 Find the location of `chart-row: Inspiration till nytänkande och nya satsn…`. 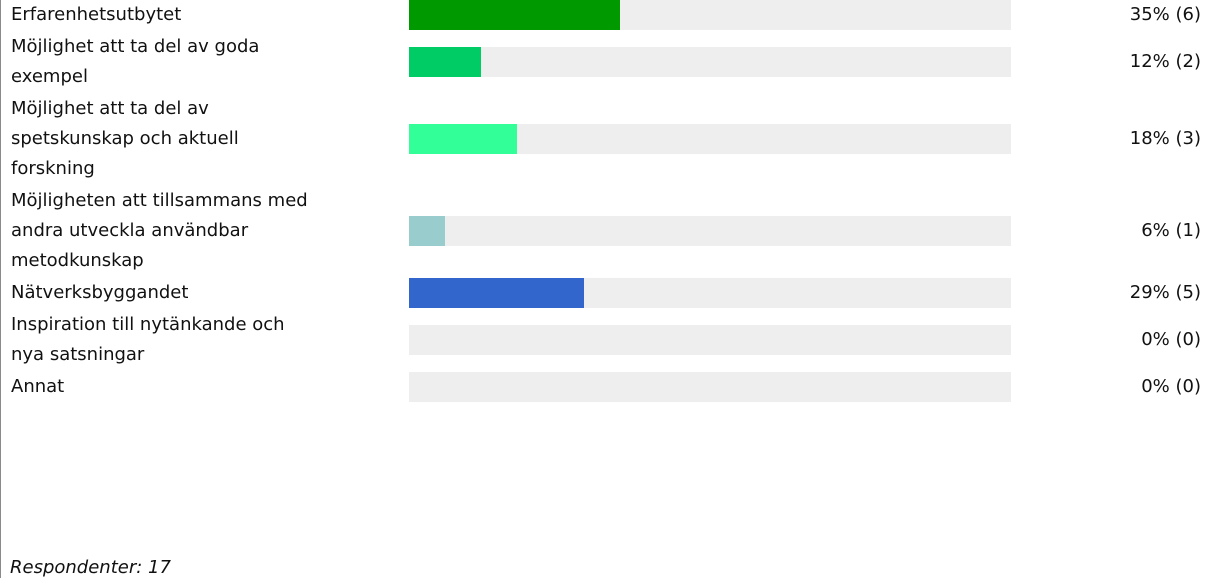

chart-row: Inspiration till nytänkande och nya satsn… is located at coordinates (604, 340).